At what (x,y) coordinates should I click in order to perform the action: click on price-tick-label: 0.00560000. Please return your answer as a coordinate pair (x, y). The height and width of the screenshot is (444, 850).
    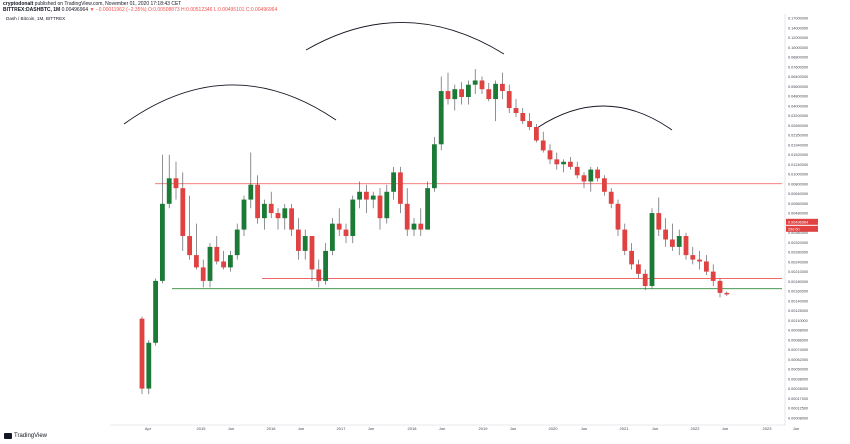
    Looking at the image, I should click on (798, 204).